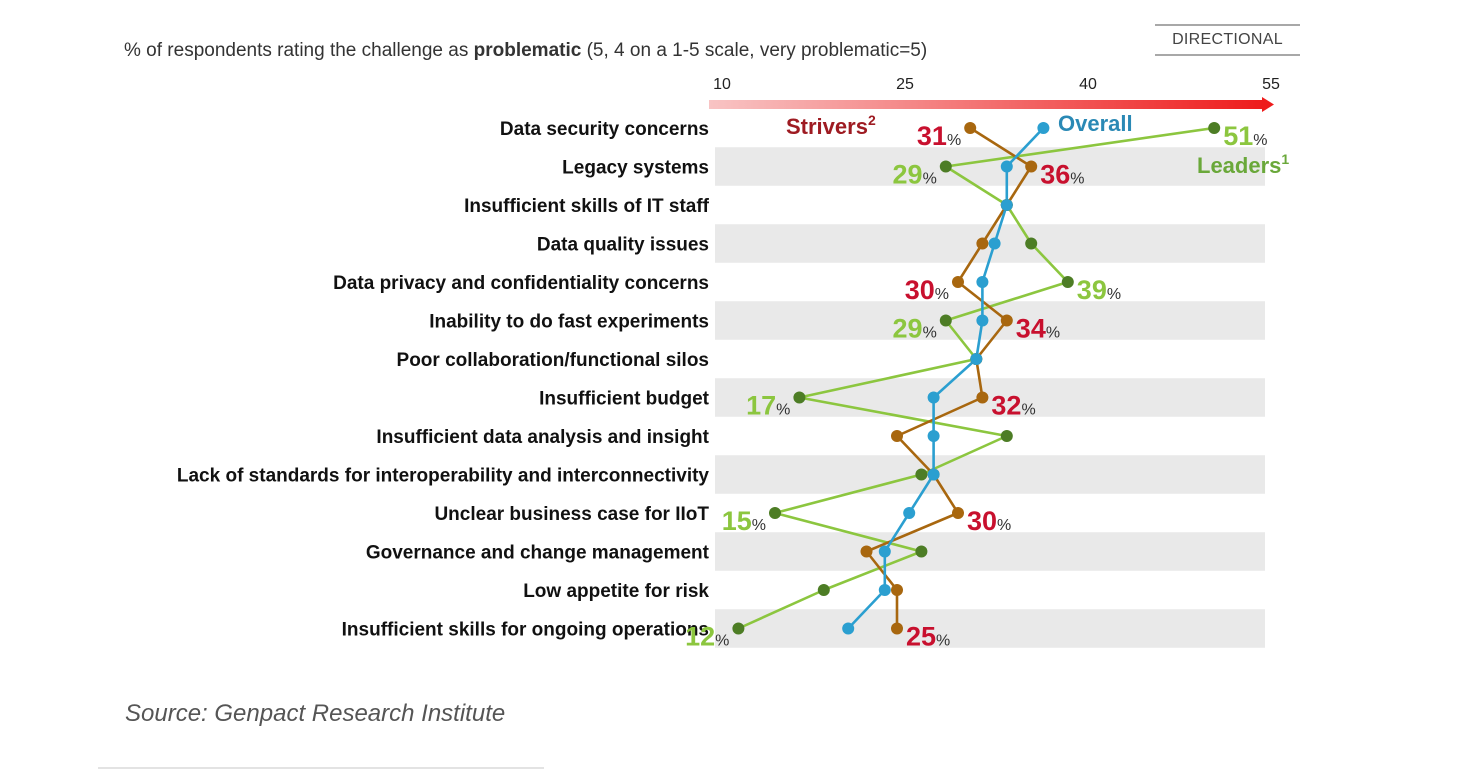  I want to click on strivers-data-label: 36%, so click(1062, 175).